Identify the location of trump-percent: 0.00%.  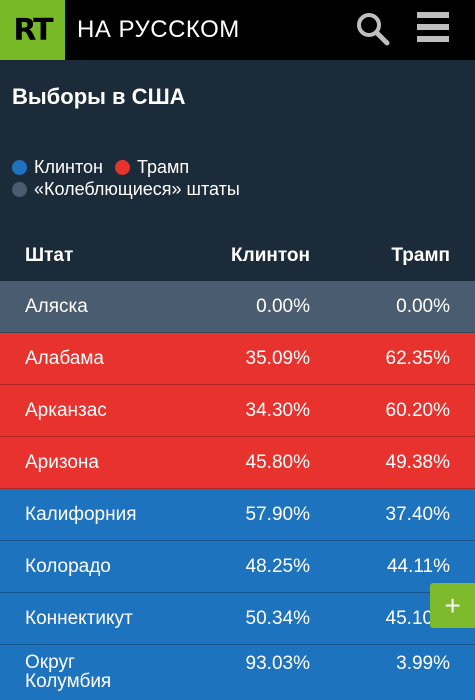
(423, 306).